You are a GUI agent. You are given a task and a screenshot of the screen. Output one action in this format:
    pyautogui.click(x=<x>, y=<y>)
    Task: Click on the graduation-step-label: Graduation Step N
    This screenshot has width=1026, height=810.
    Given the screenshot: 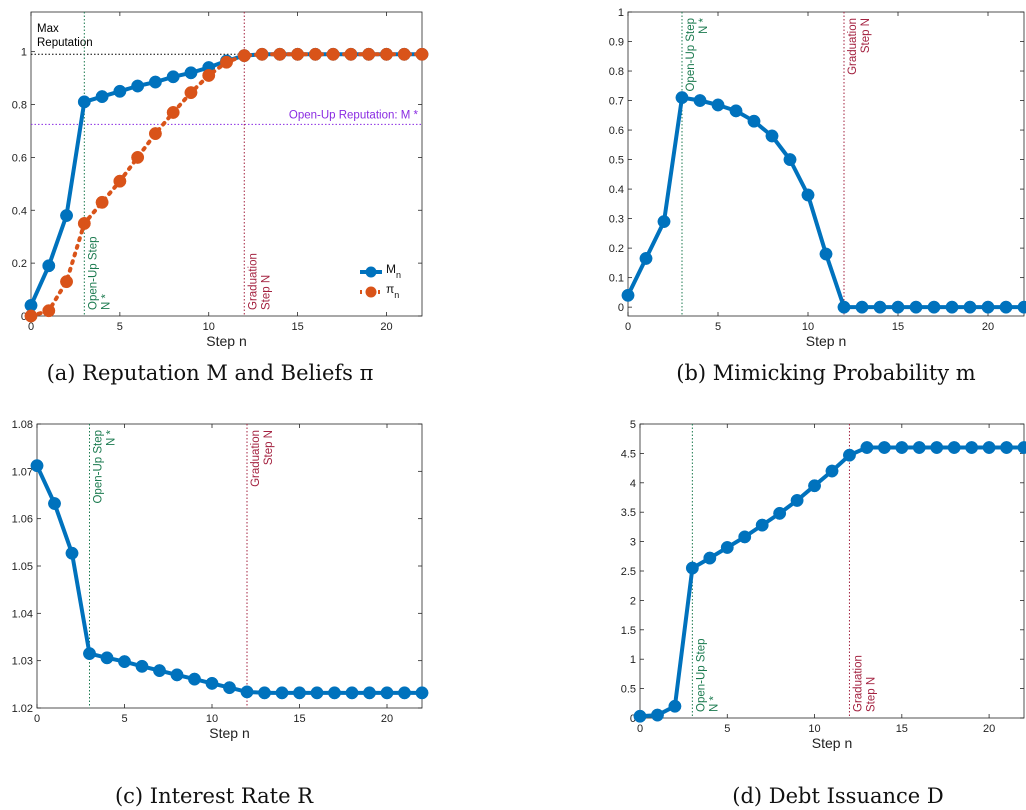 What is the action you would take?
    pyautogui.click(x=259, y=281)
    